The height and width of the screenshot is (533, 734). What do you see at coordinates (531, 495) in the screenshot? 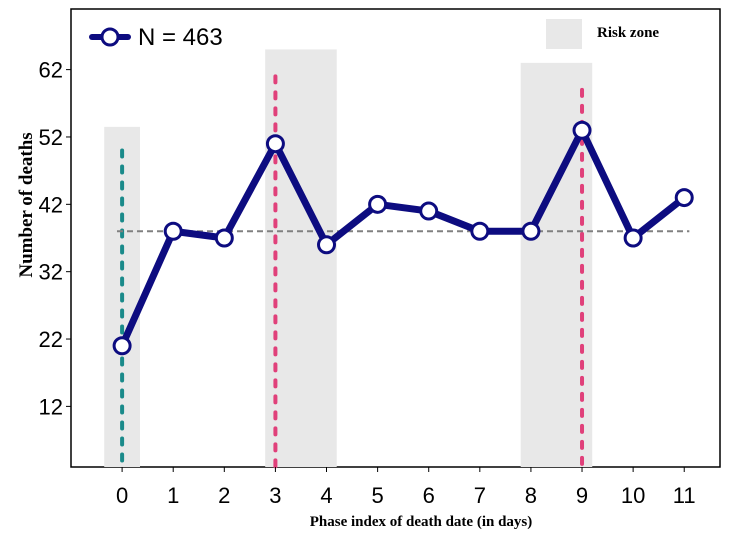
I see `x-tick-label: 8` at bounding box center [531, 495].